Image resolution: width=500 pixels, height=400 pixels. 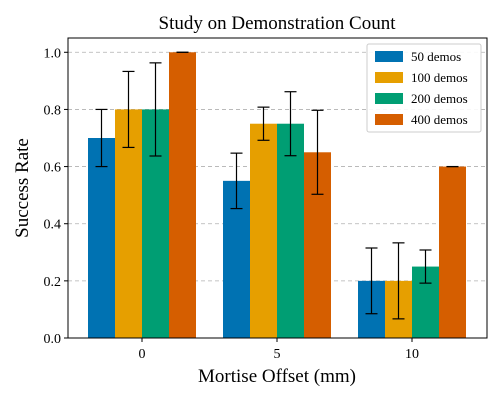 What do you see at coordinates (278, 23) in the screenshot?
I see `chart-title: Study on Demonstration Count` at bounding box center [278, 23].